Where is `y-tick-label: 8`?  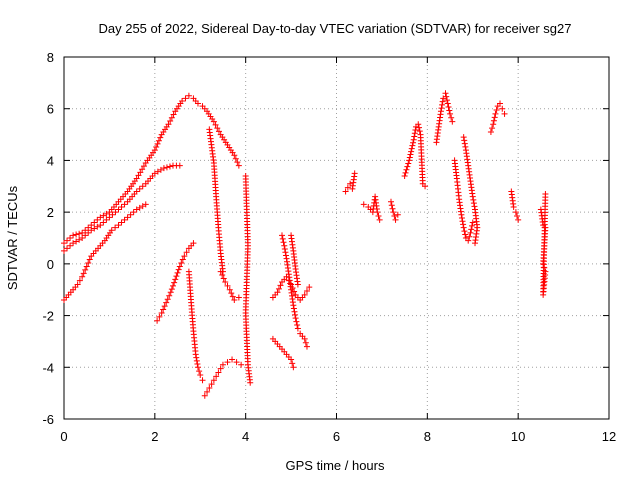
y-tick-label: 8 is located at coordinates (50, 57).